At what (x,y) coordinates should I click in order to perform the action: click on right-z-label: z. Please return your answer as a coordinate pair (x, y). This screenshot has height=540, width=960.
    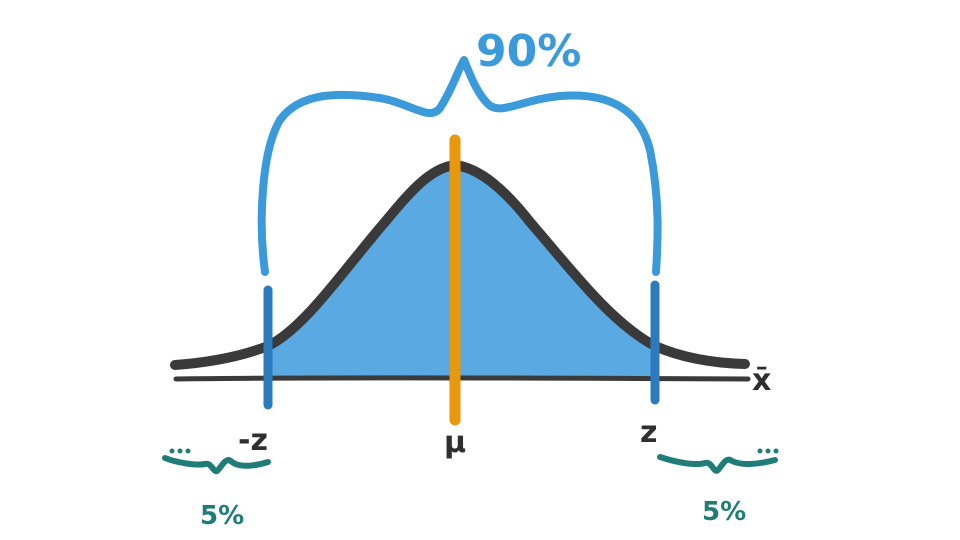
    Looking at the image, I should click on (648, 432).